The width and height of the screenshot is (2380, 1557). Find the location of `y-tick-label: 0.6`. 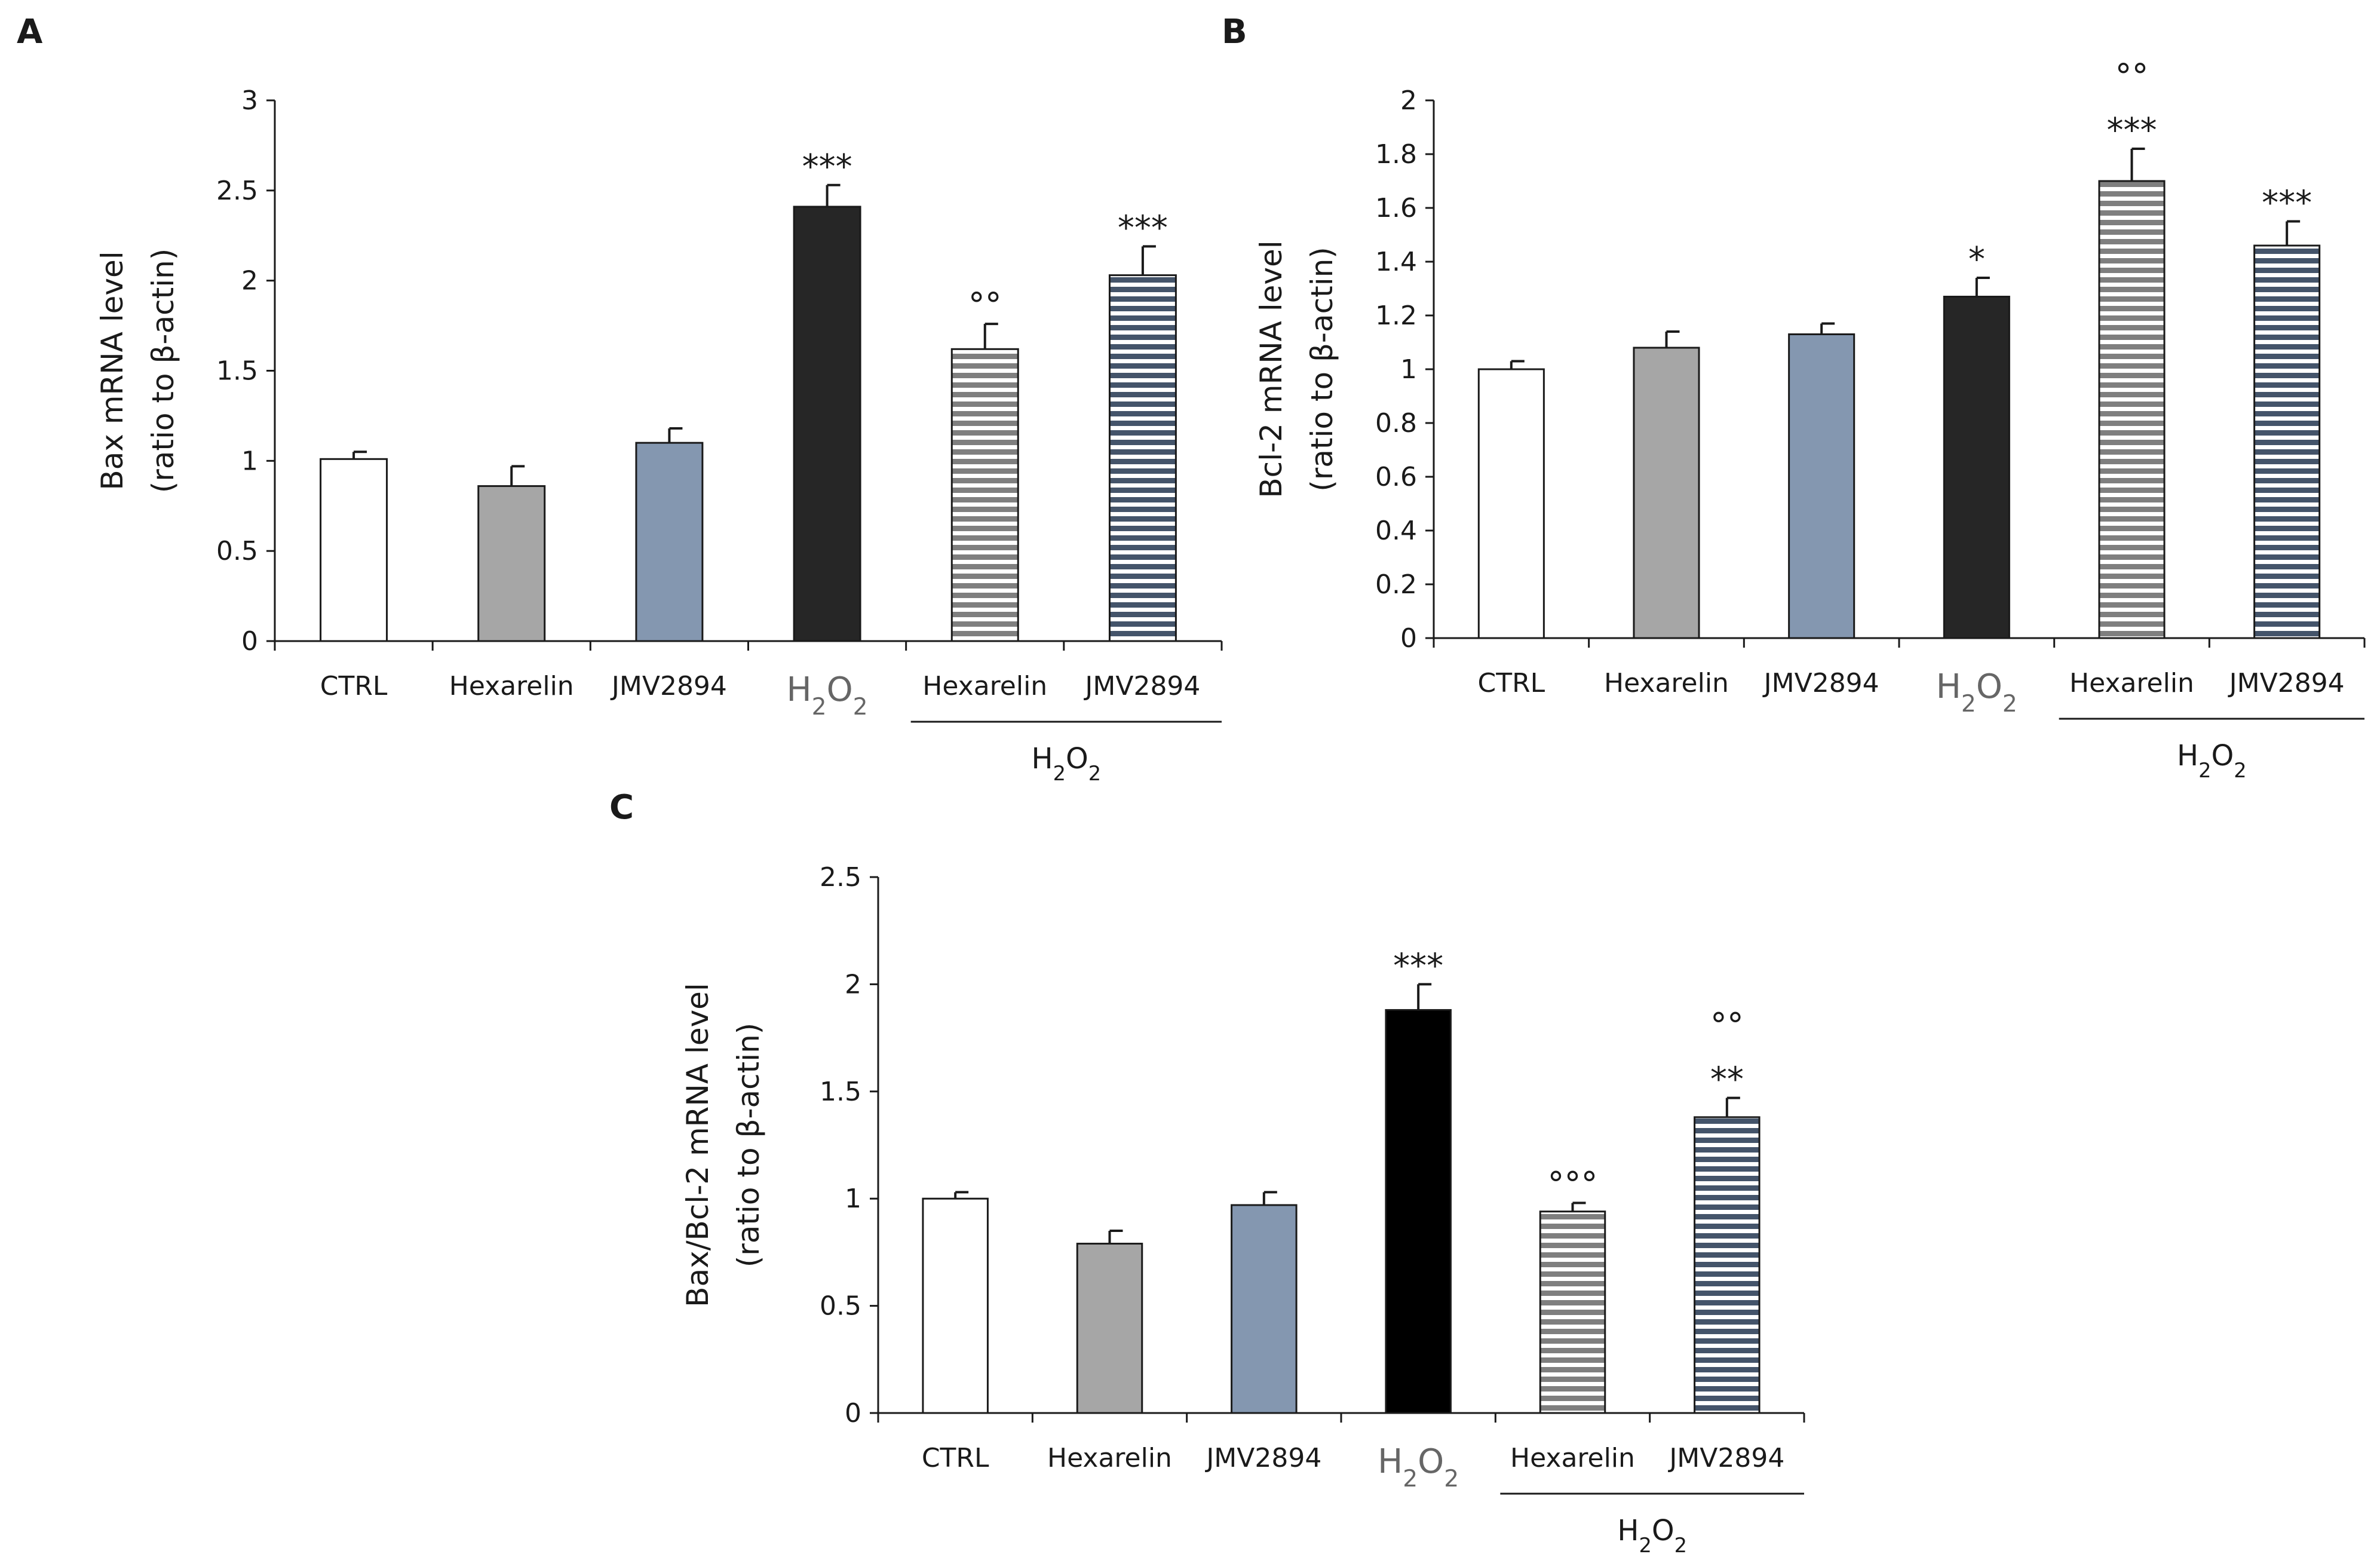

y-tick-label: 0.6 is located at coordinates (1396, 477).